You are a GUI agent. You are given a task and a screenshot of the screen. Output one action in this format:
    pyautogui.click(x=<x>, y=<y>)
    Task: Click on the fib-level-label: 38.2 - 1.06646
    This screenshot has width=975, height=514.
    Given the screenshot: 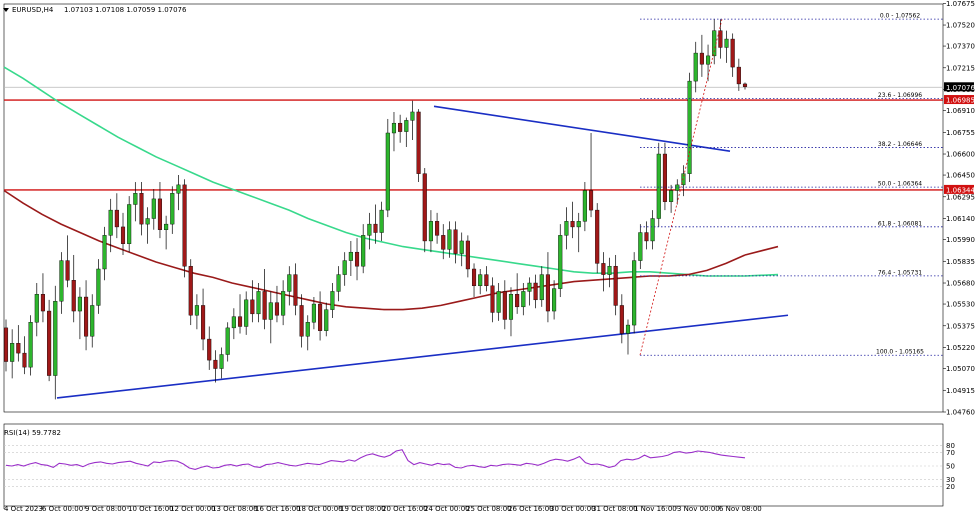 What is the action you would take?
    pyautogui.click(x=900, y=144)
    